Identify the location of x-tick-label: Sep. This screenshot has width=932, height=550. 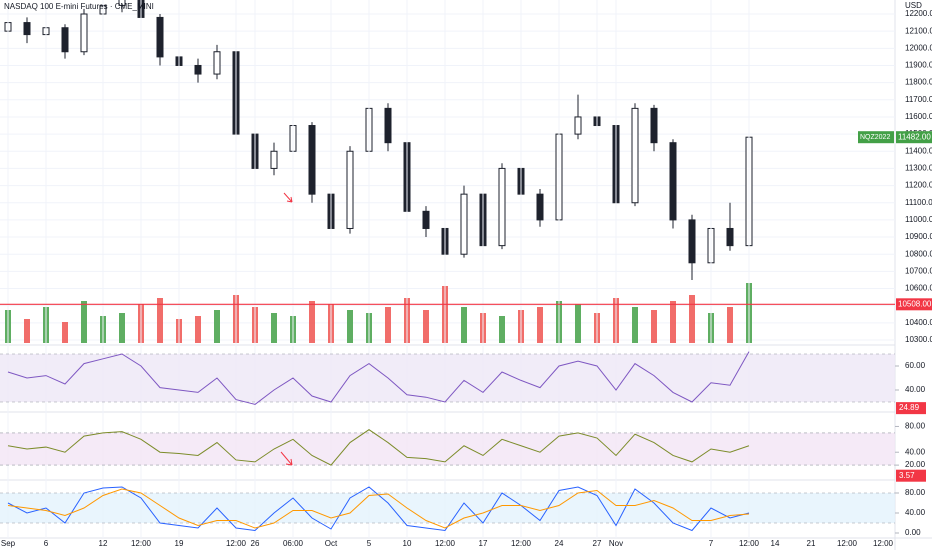
(8, 543).